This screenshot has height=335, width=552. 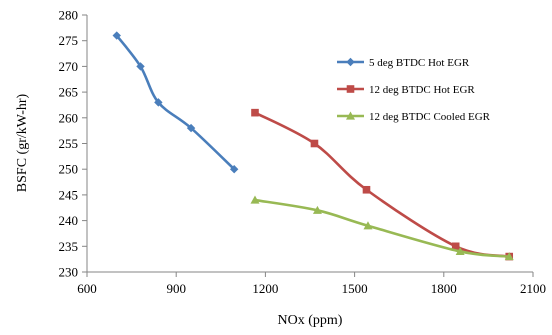 I want to click on y-tick-label: 260, so click(x=69, y=117).